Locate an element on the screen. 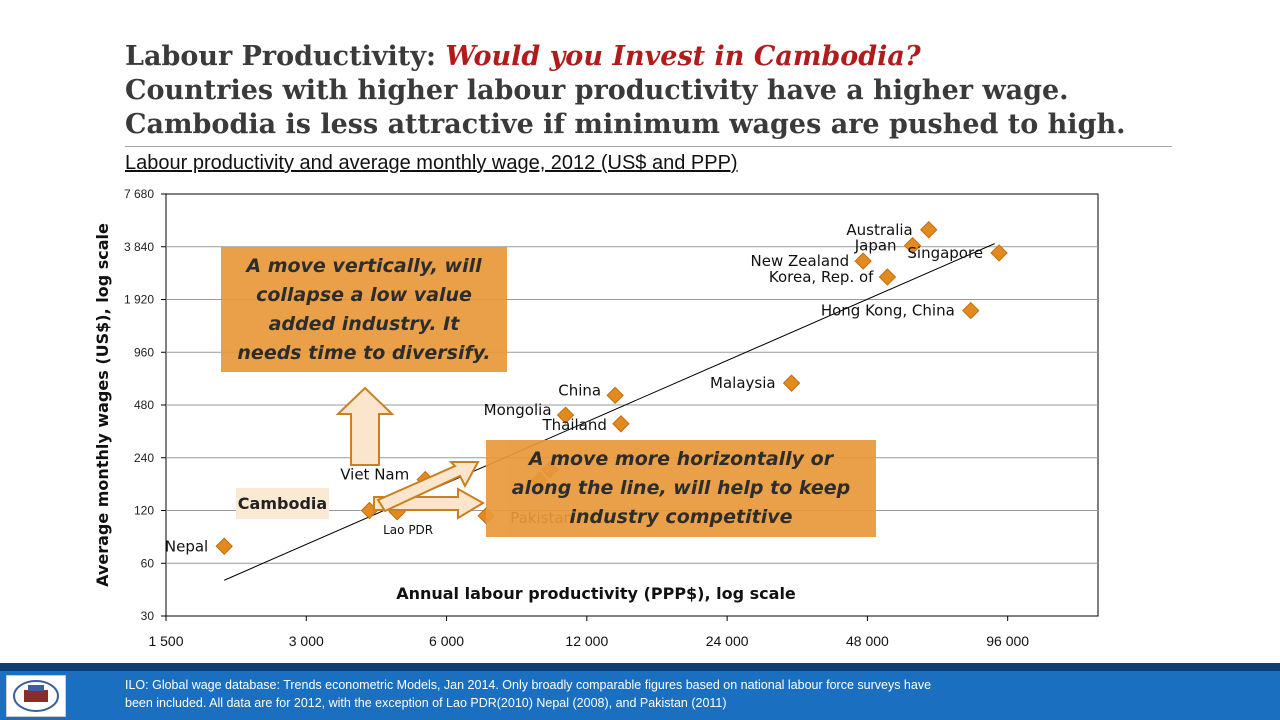 This screenshot has width=1280, height=720. data-point-label: Nepal is located at coordinates (186, 546).